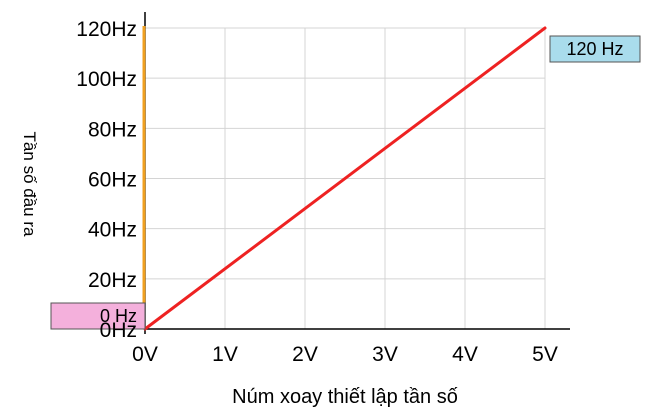 Image resolution: width=645 pixels, height=416 pixels. I want to click on x-tick-label: 1V, so click(225, 354).